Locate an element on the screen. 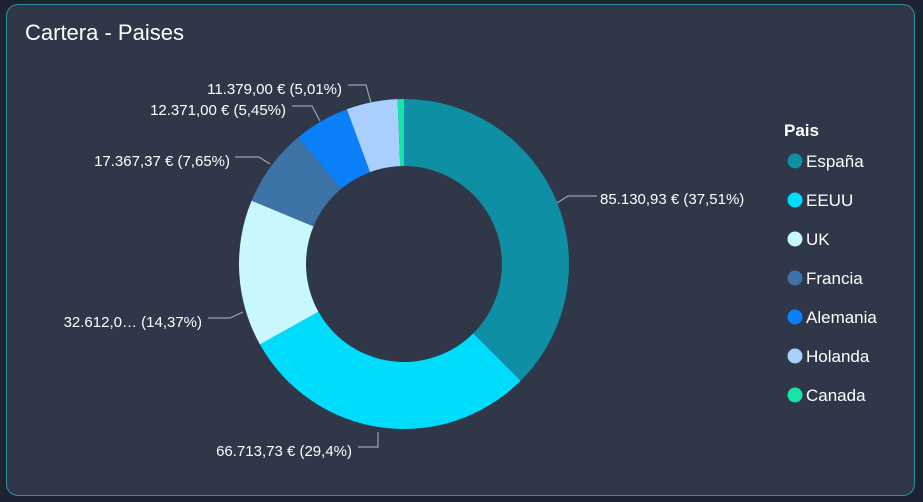 The image size is (923, 502). leader-line-francia is located at coordinates (253, 160).